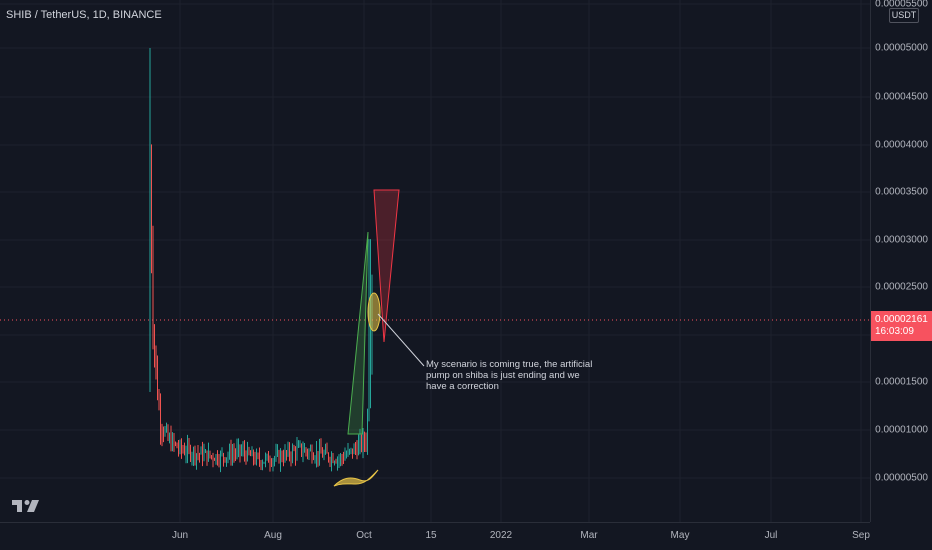 The height and width of the screenshot is (550, 932). What do you see at coordinates (435, 536) in the screenshot?
I see `time-axis: Jun Aug Oct 15 2022 Mar May Jul Sep` at bounding box center [435, 536].